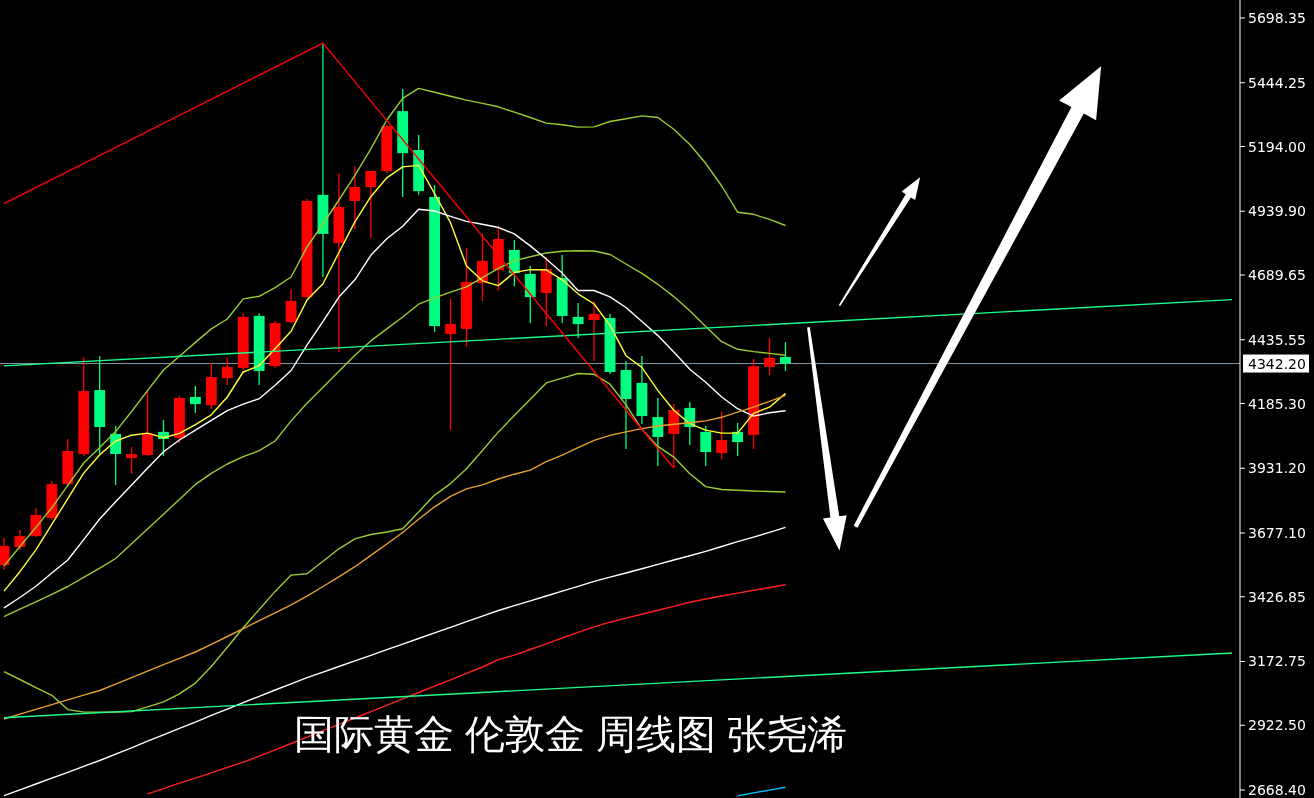 This screenshot has width=1314, height=798. Describe the element at coordinates (1277, 596) in the screenshot. I see `y-tick-label: 3426.85` at that location.